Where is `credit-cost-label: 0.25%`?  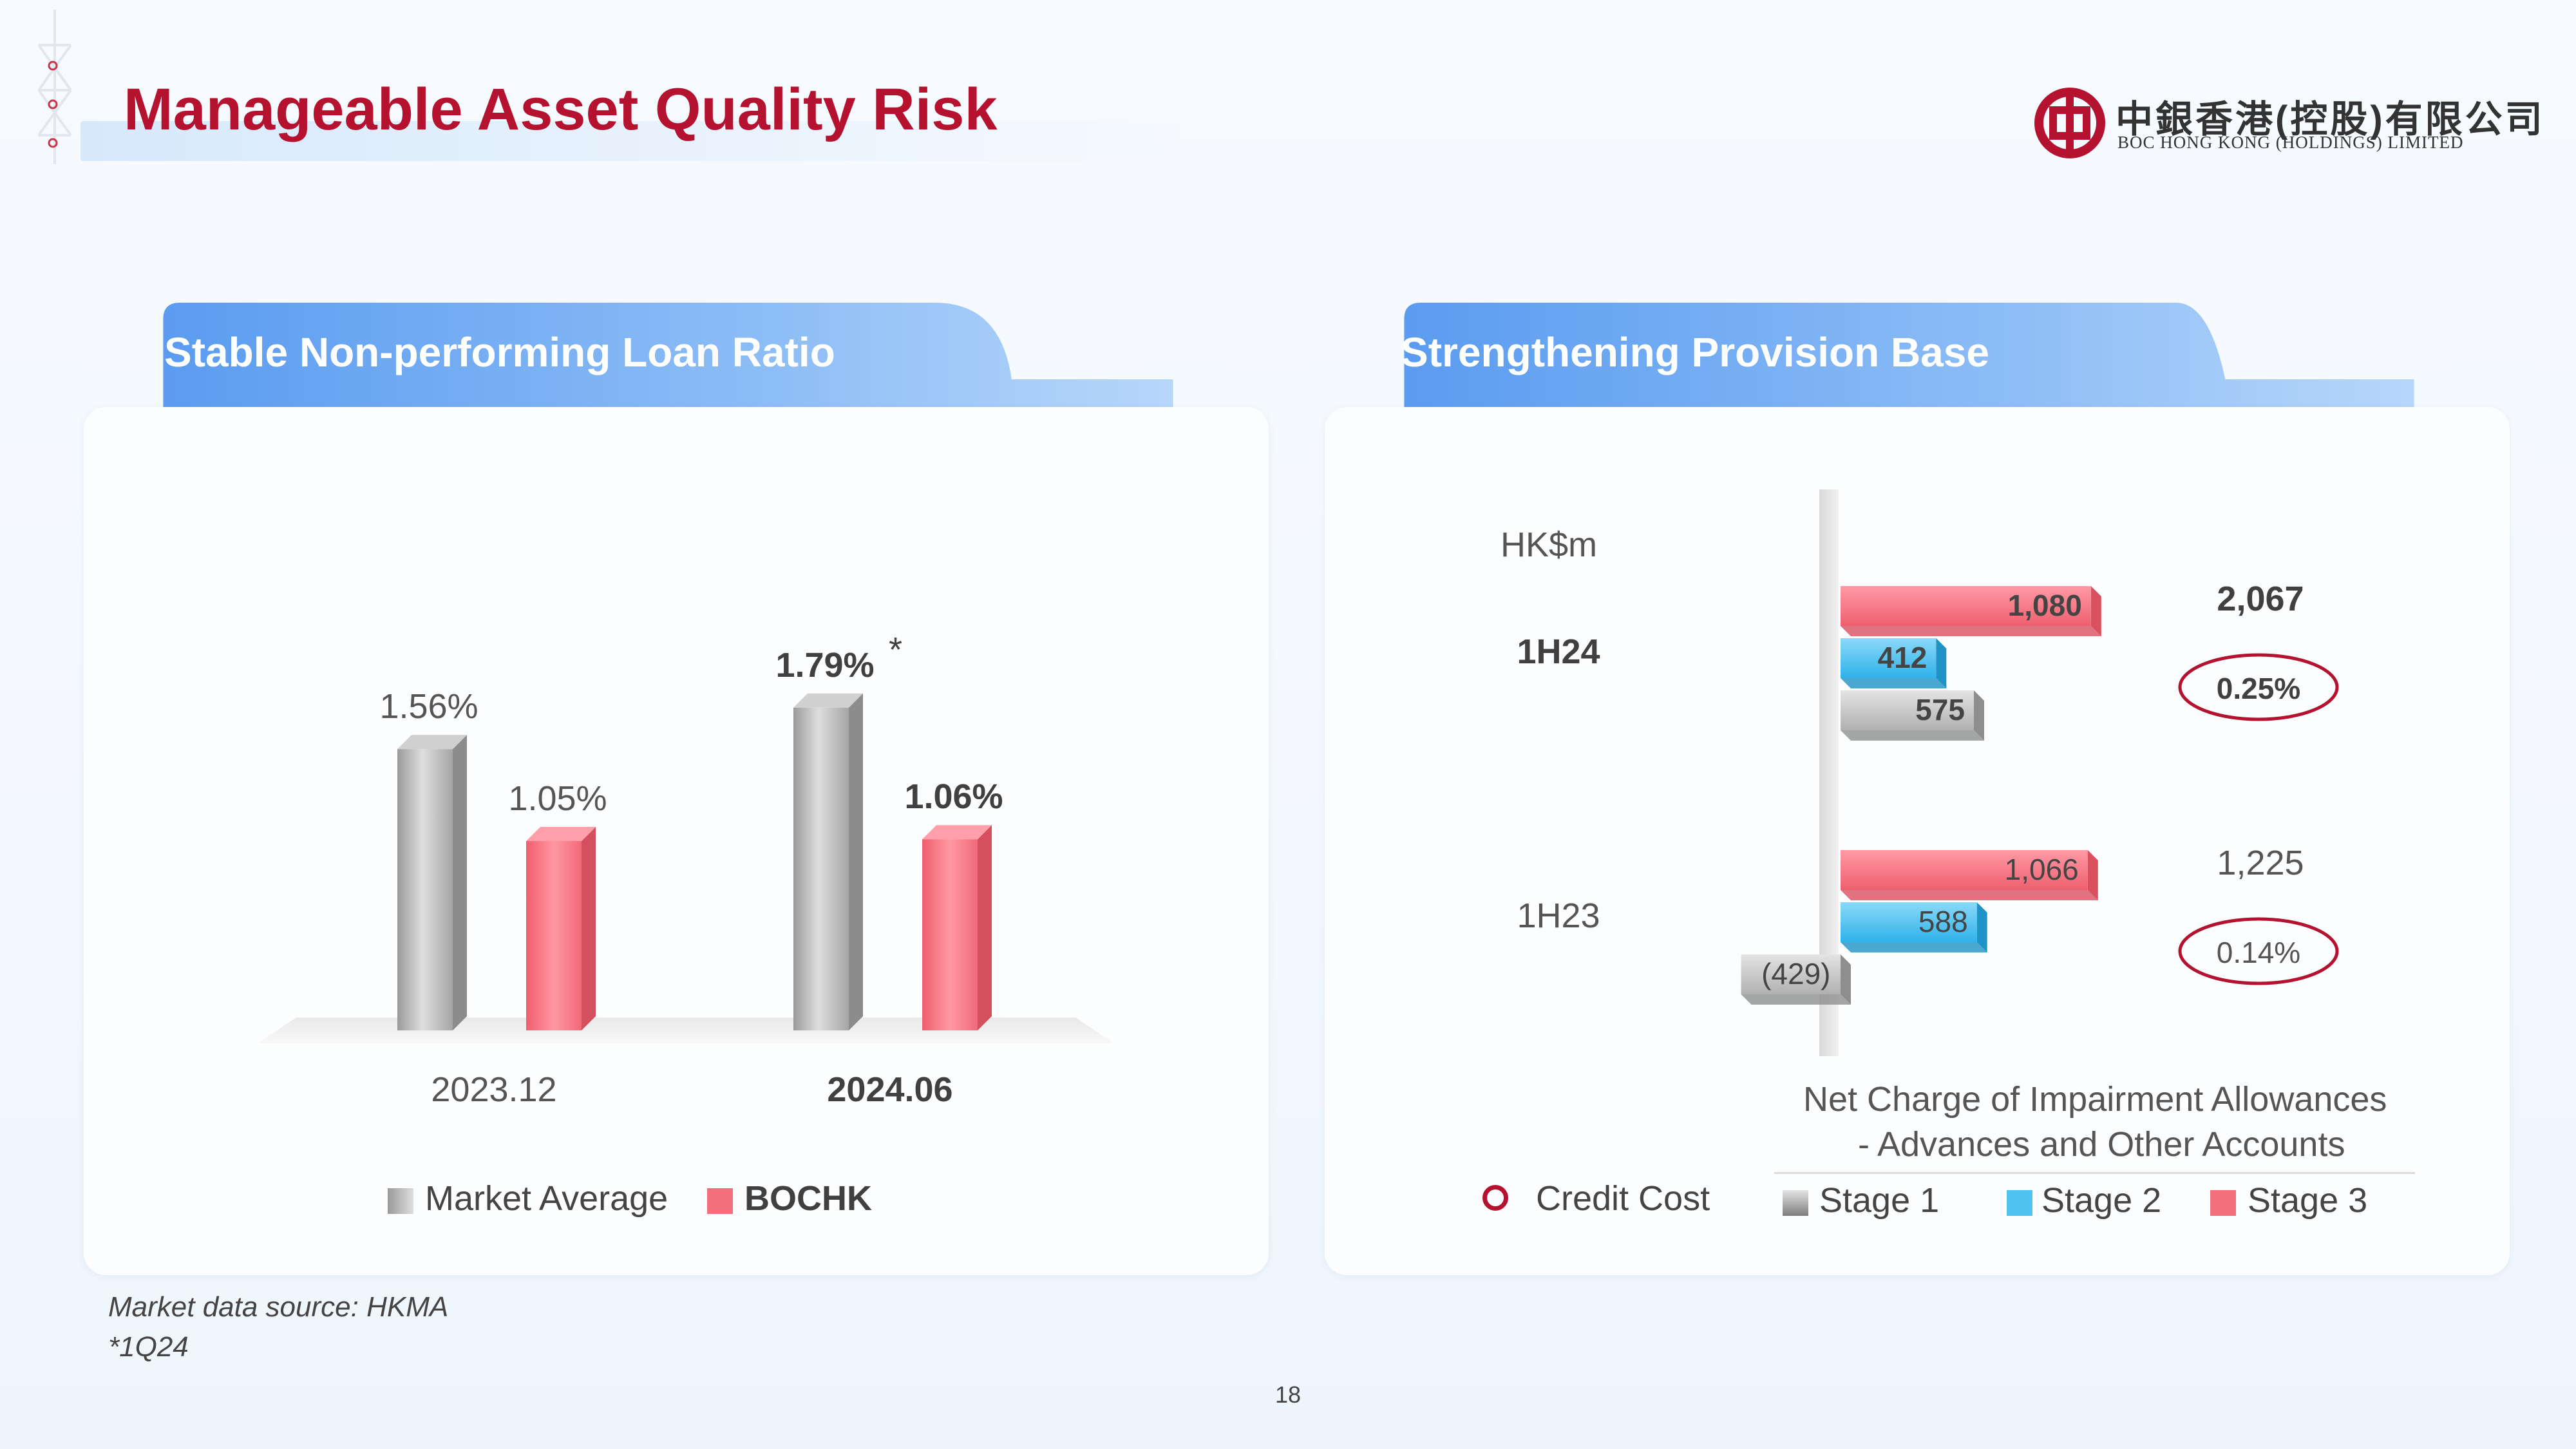
credit-cost-label: 0.25% is located at coordinates (2258, 688).